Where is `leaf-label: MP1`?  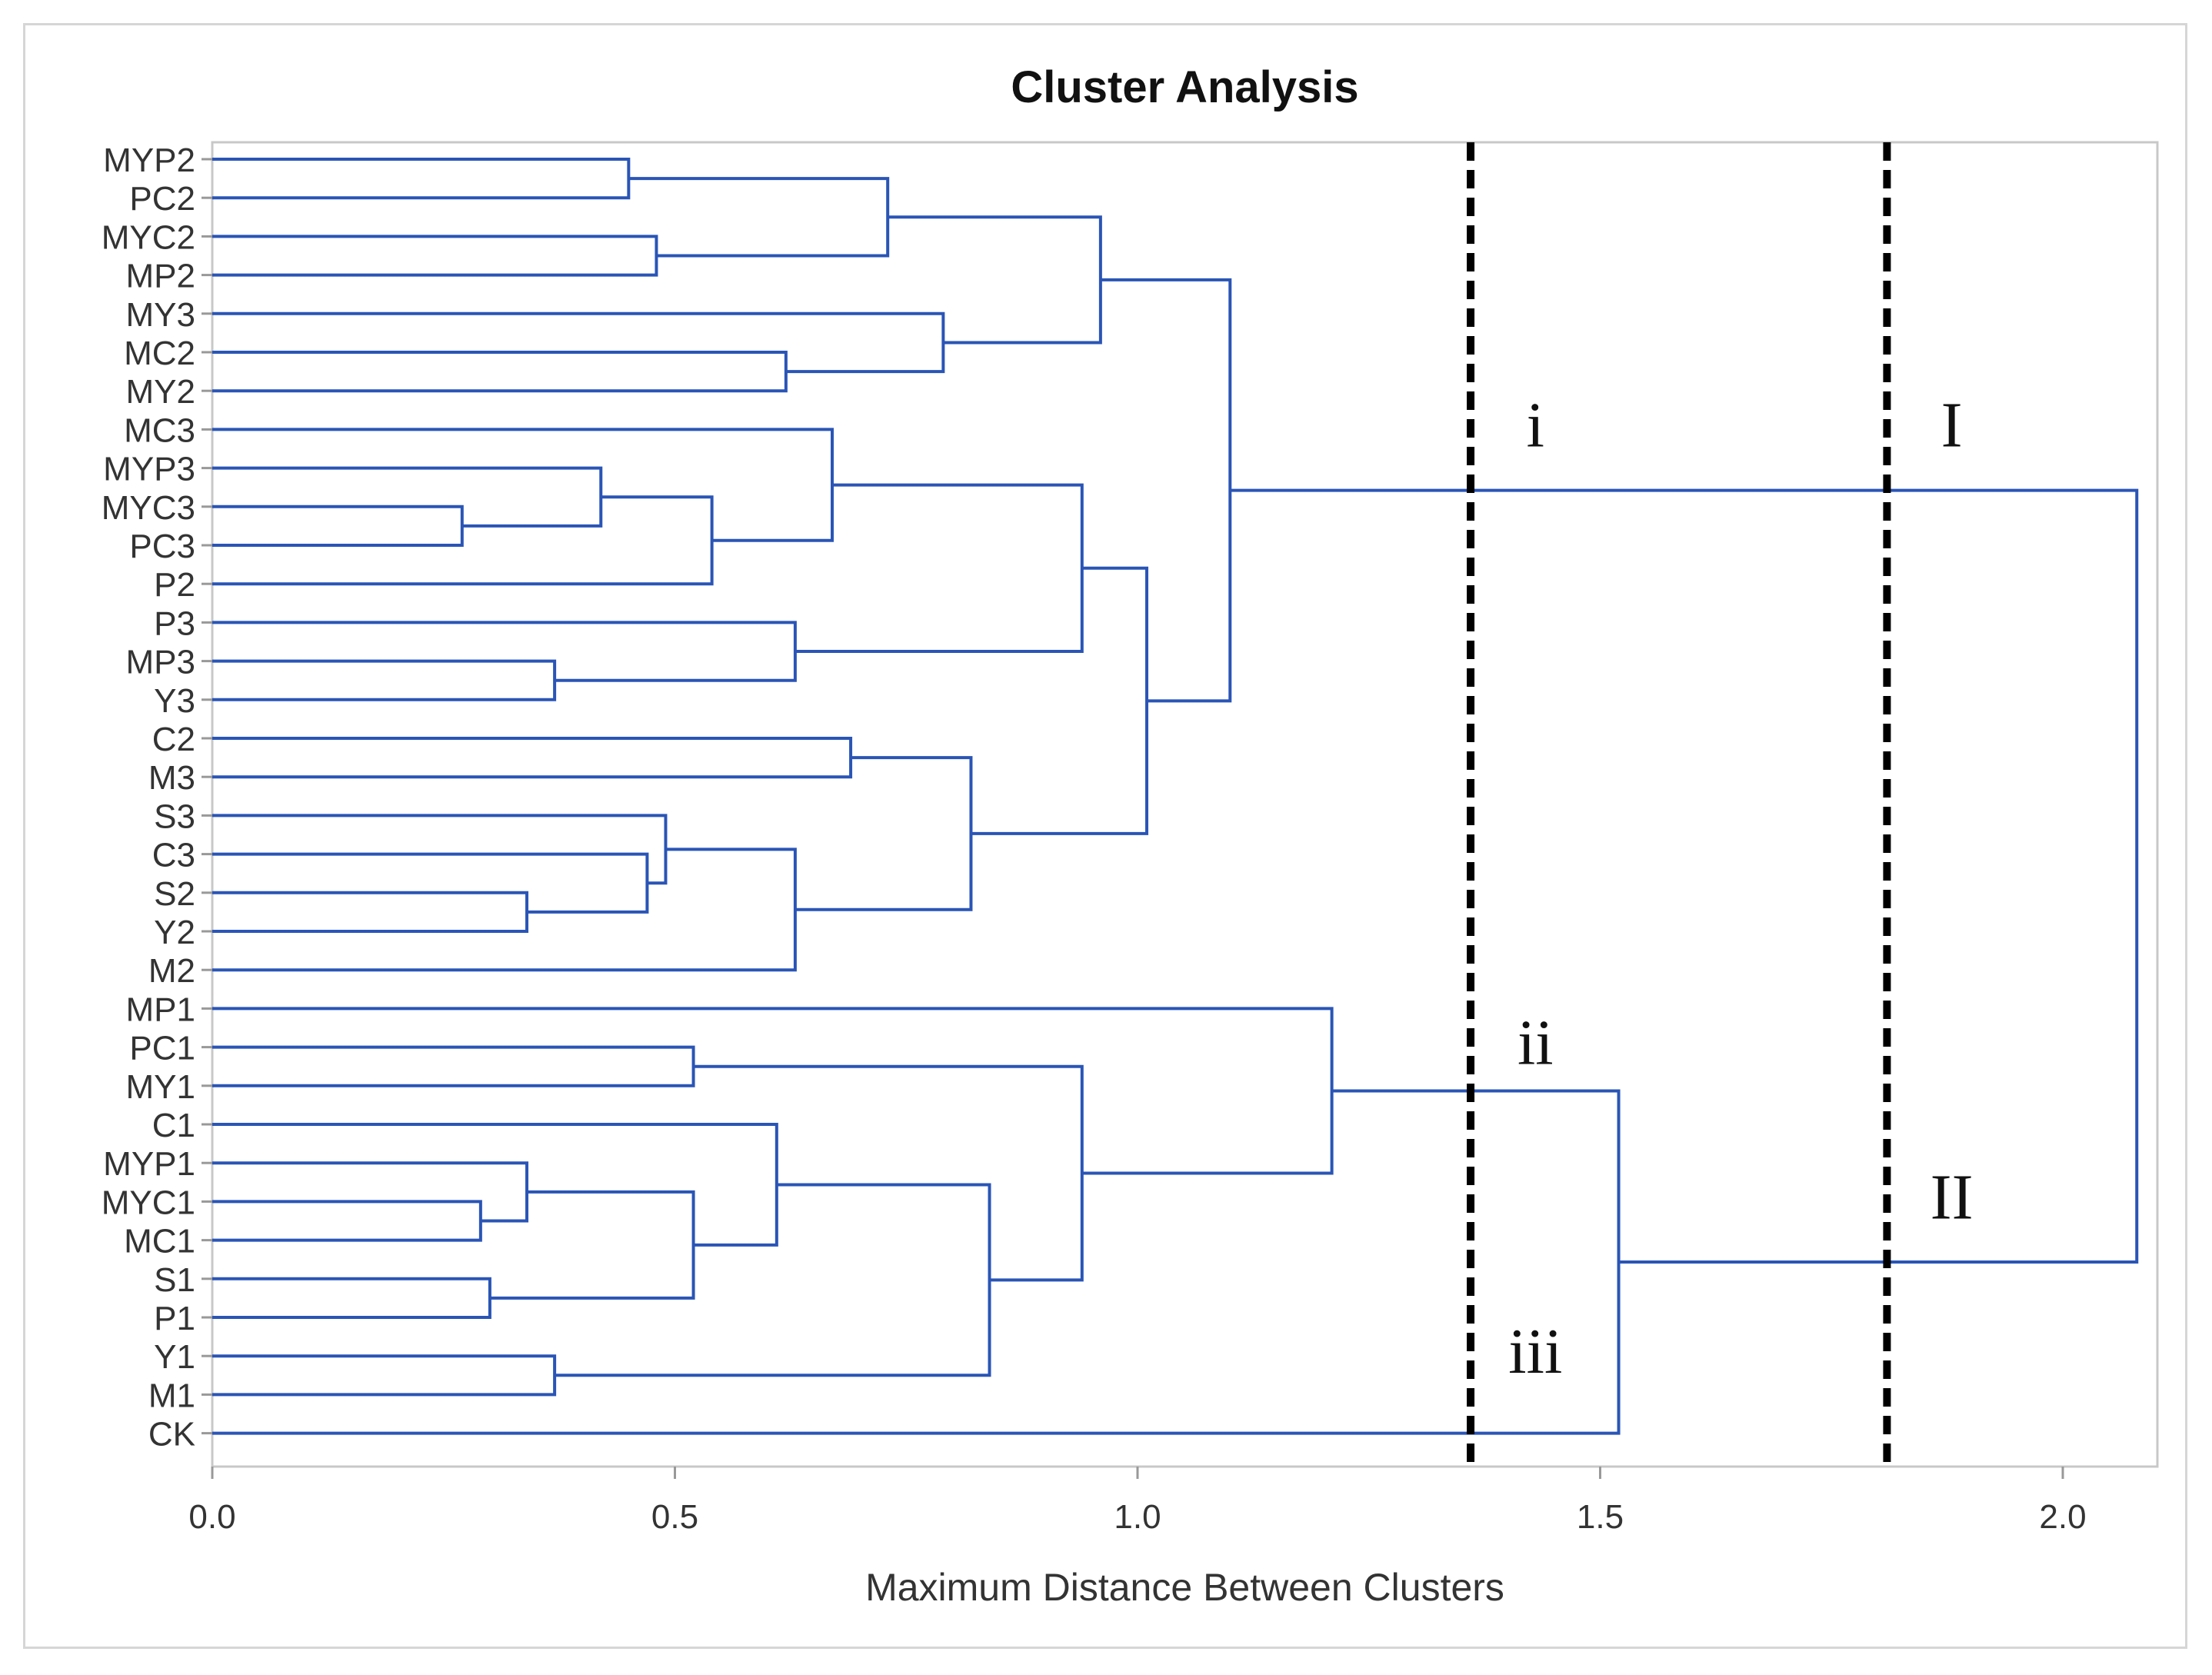
leaf-label: MP1 is located at coordinates (160, 1009).